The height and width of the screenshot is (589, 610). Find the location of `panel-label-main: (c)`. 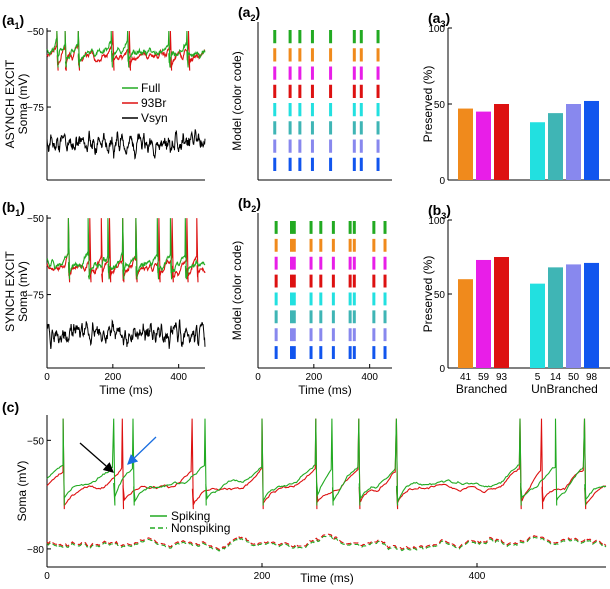

panel-label-main: (c) is located at coordinates (10, 407).